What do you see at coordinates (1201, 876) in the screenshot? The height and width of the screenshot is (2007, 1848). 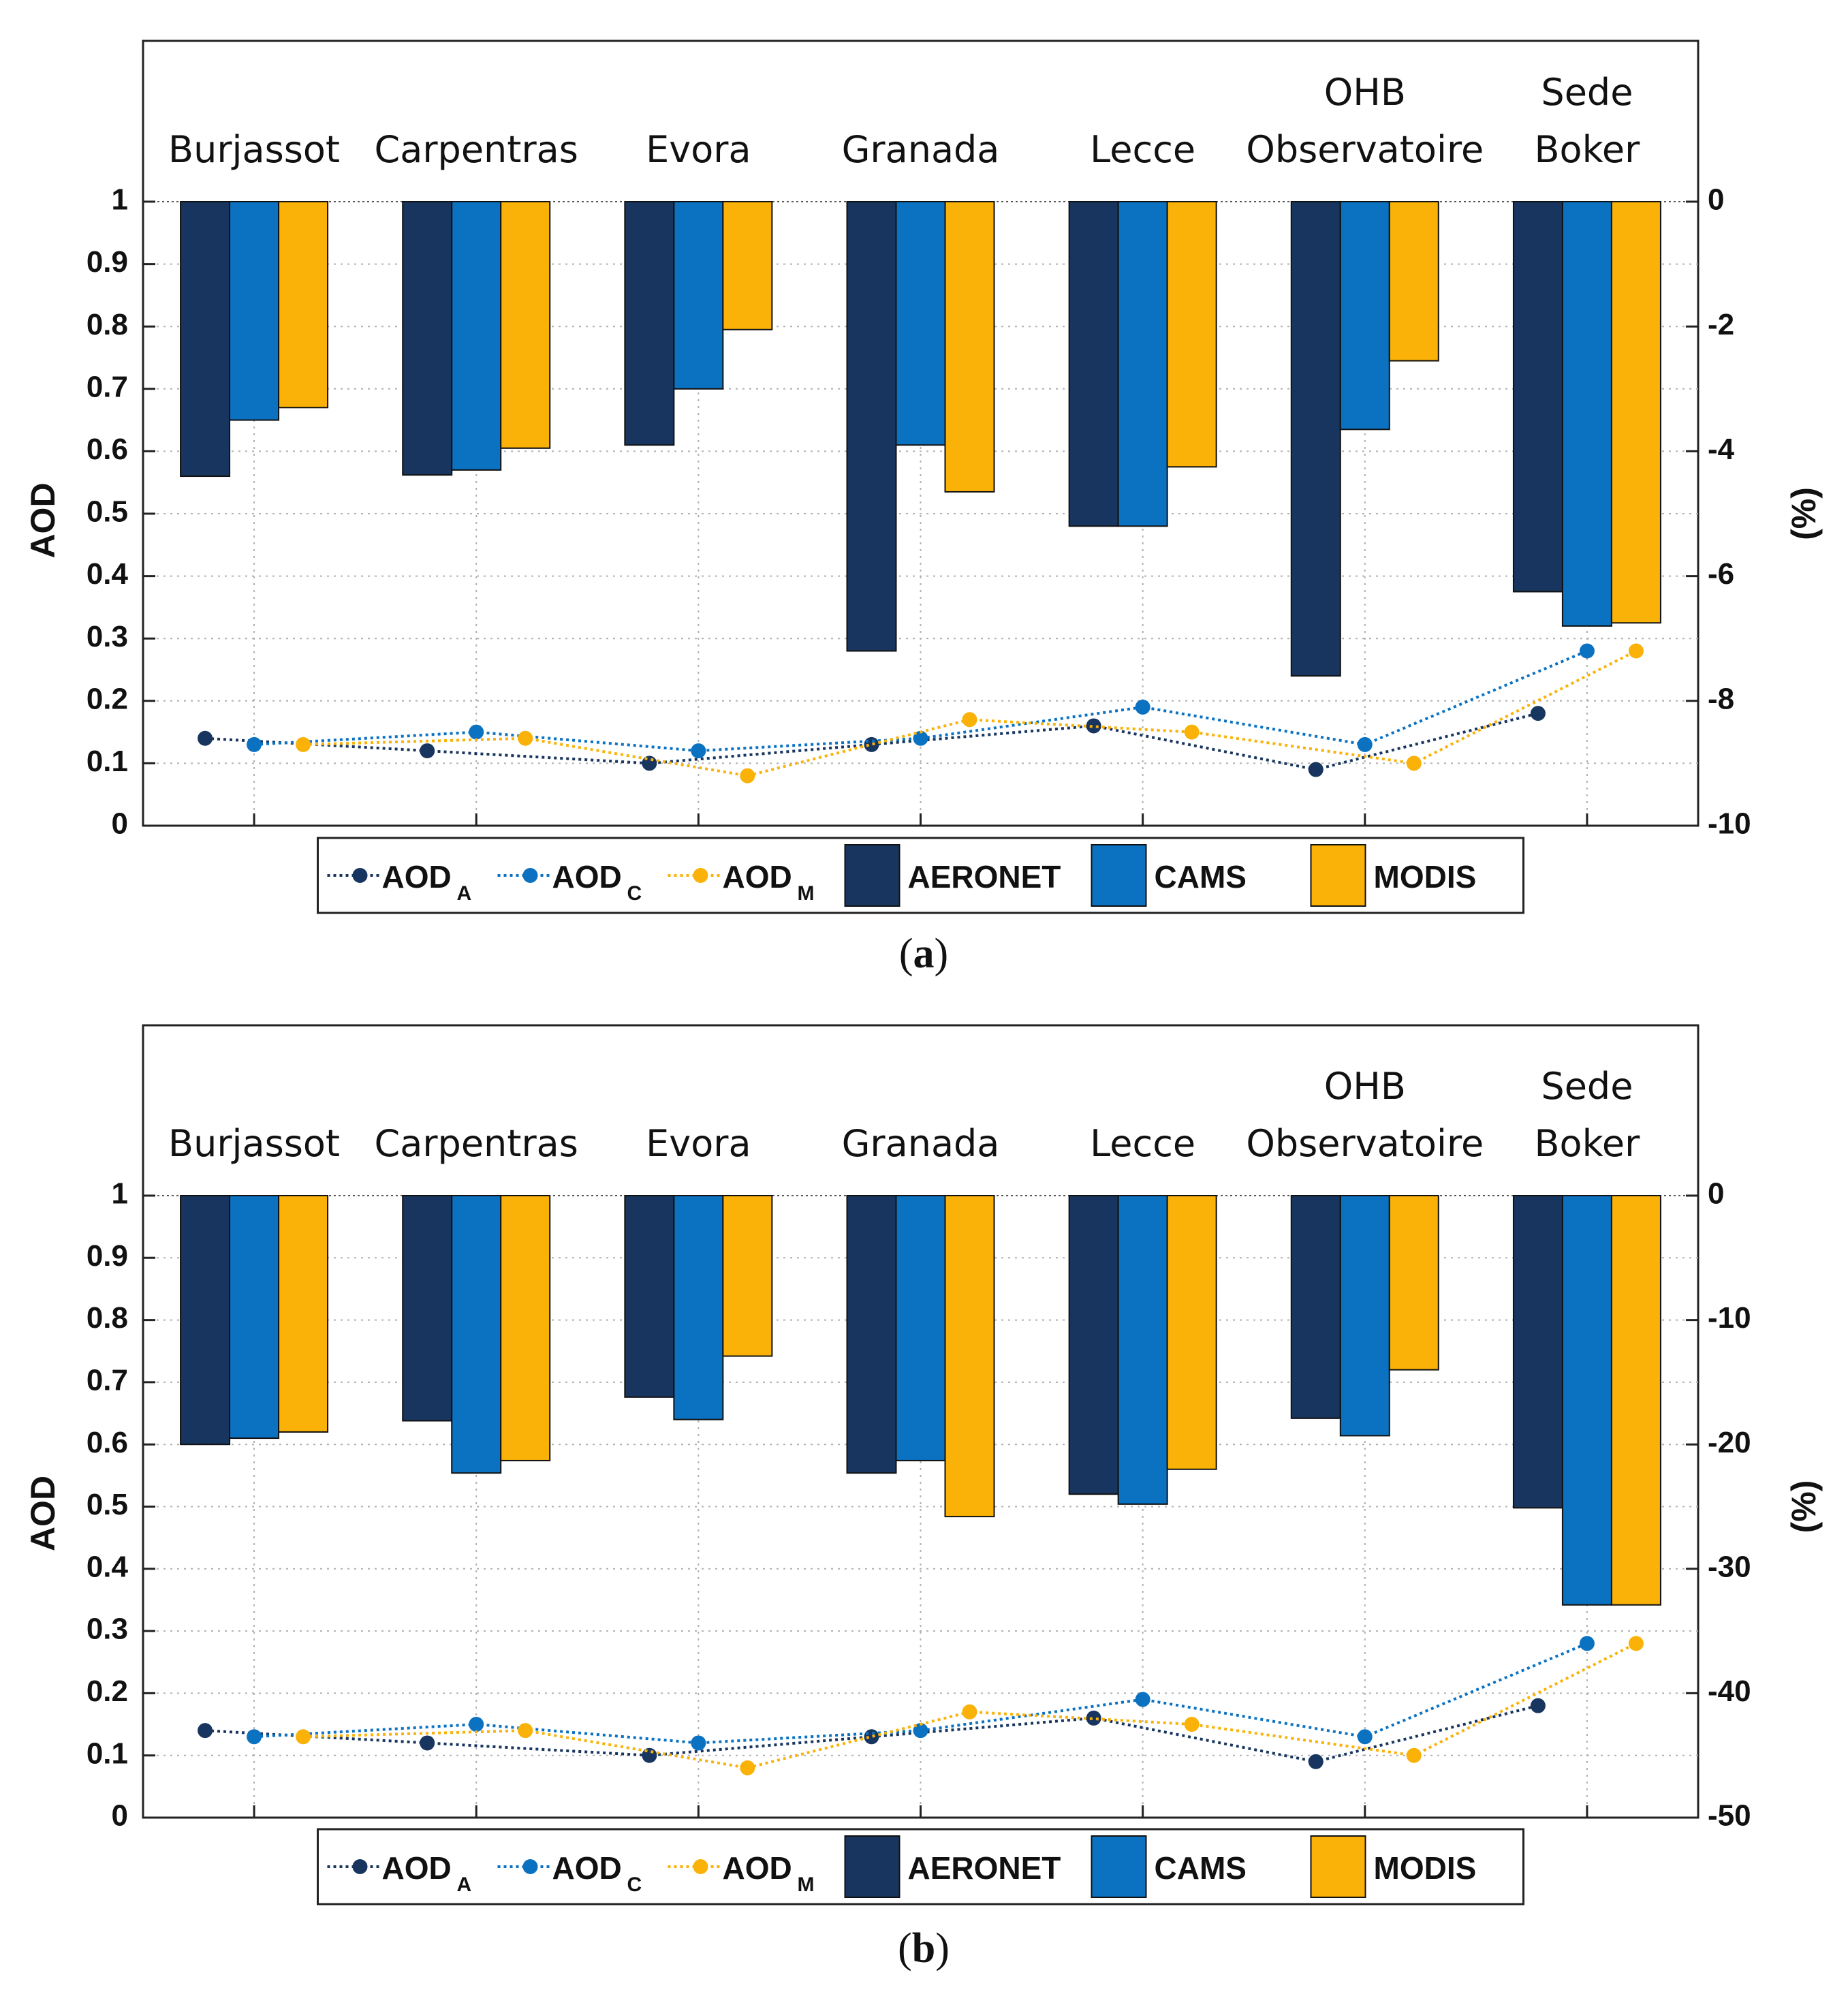 I see `legend-label-cams: CAMS` at bounding box center [1201, 876].